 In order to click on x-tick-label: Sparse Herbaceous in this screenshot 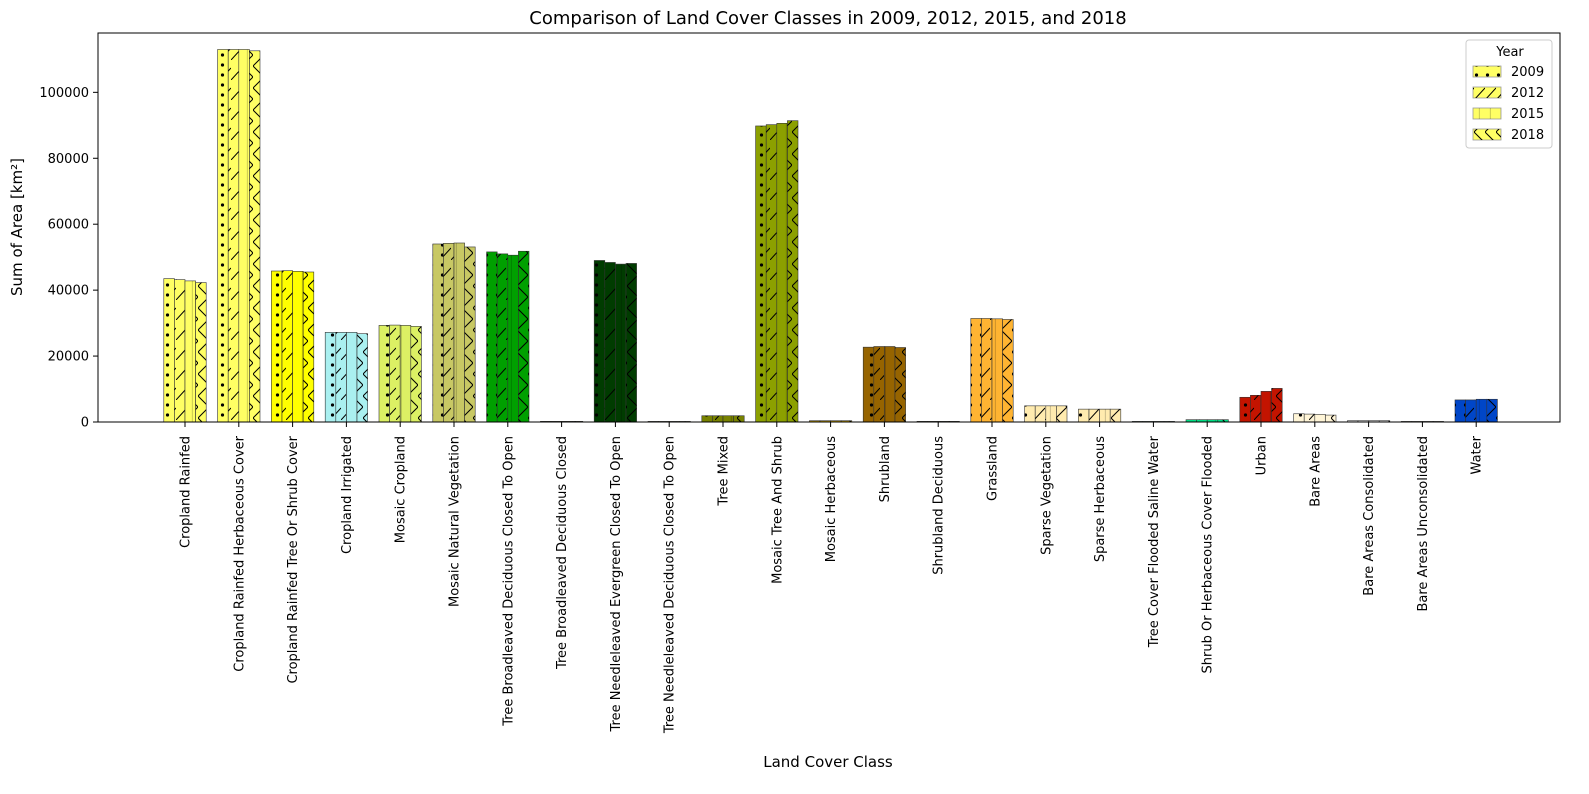, I will do `click(1100, 499)`.